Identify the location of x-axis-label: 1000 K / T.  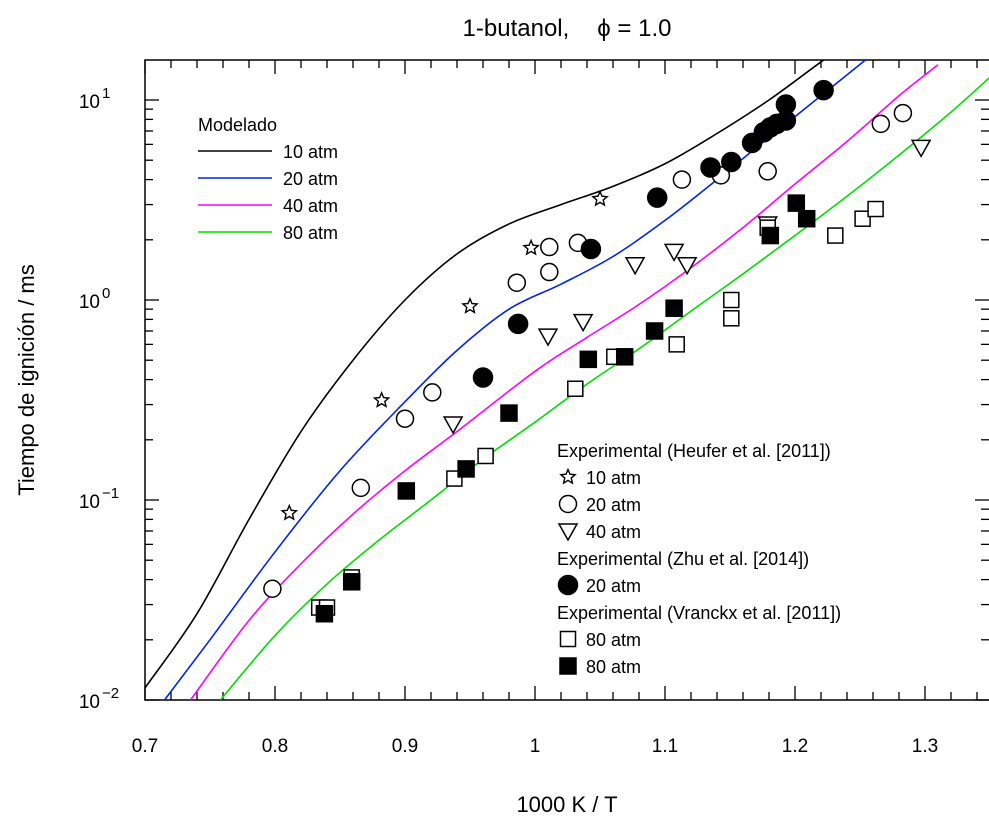
(566, 804).